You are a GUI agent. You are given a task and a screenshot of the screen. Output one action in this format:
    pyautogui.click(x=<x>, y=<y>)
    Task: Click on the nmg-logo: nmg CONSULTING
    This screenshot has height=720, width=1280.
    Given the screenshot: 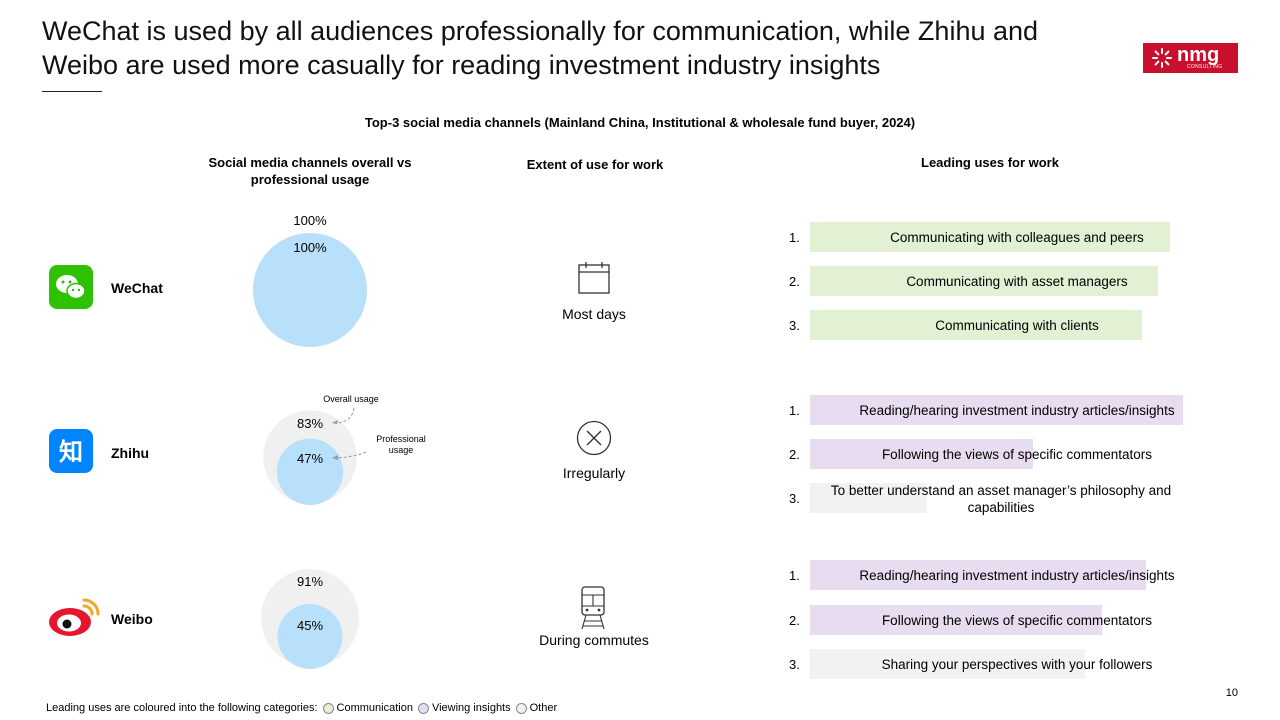 What is the action you would take?
    pyautogui.click(x=1190, y=58)
    